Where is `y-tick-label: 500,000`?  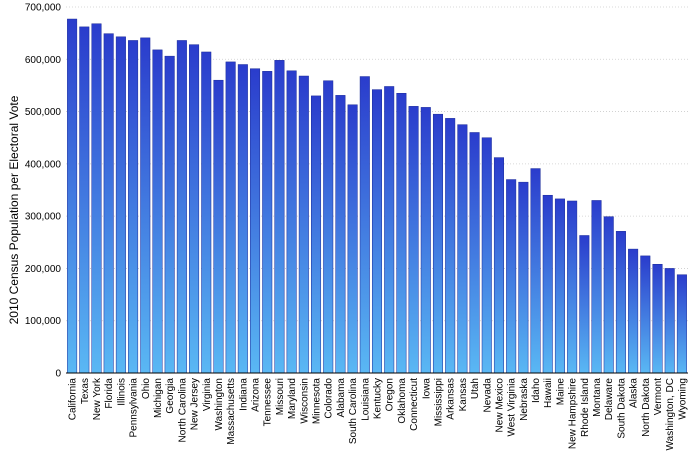 y-tick-label: 500,000 is located at coordinates (43, 112).